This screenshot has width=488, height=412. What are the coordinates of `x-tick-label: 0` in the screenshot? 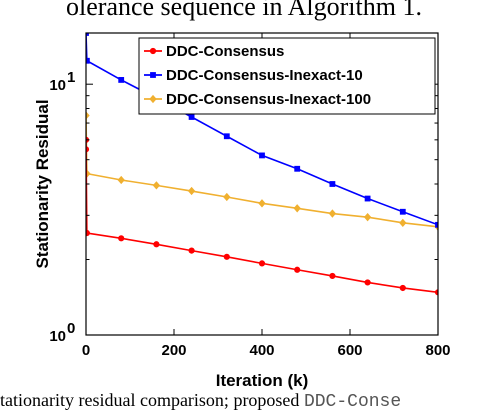 It's located at (86, 350).